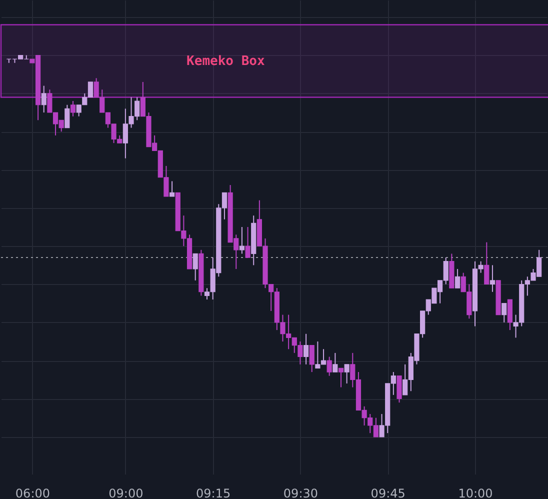 The image size is (548, 499). Describe the element at coordinates (300, 492) in the screenshot. I see `x-tick-label: 09:30` at that location.